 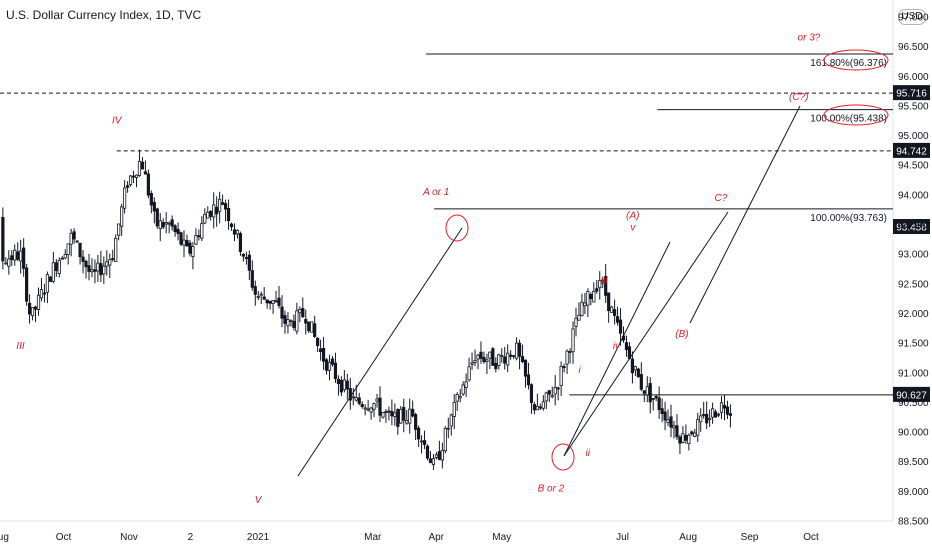 I want to click on wave-label: ii, so click(x=588, y=453).